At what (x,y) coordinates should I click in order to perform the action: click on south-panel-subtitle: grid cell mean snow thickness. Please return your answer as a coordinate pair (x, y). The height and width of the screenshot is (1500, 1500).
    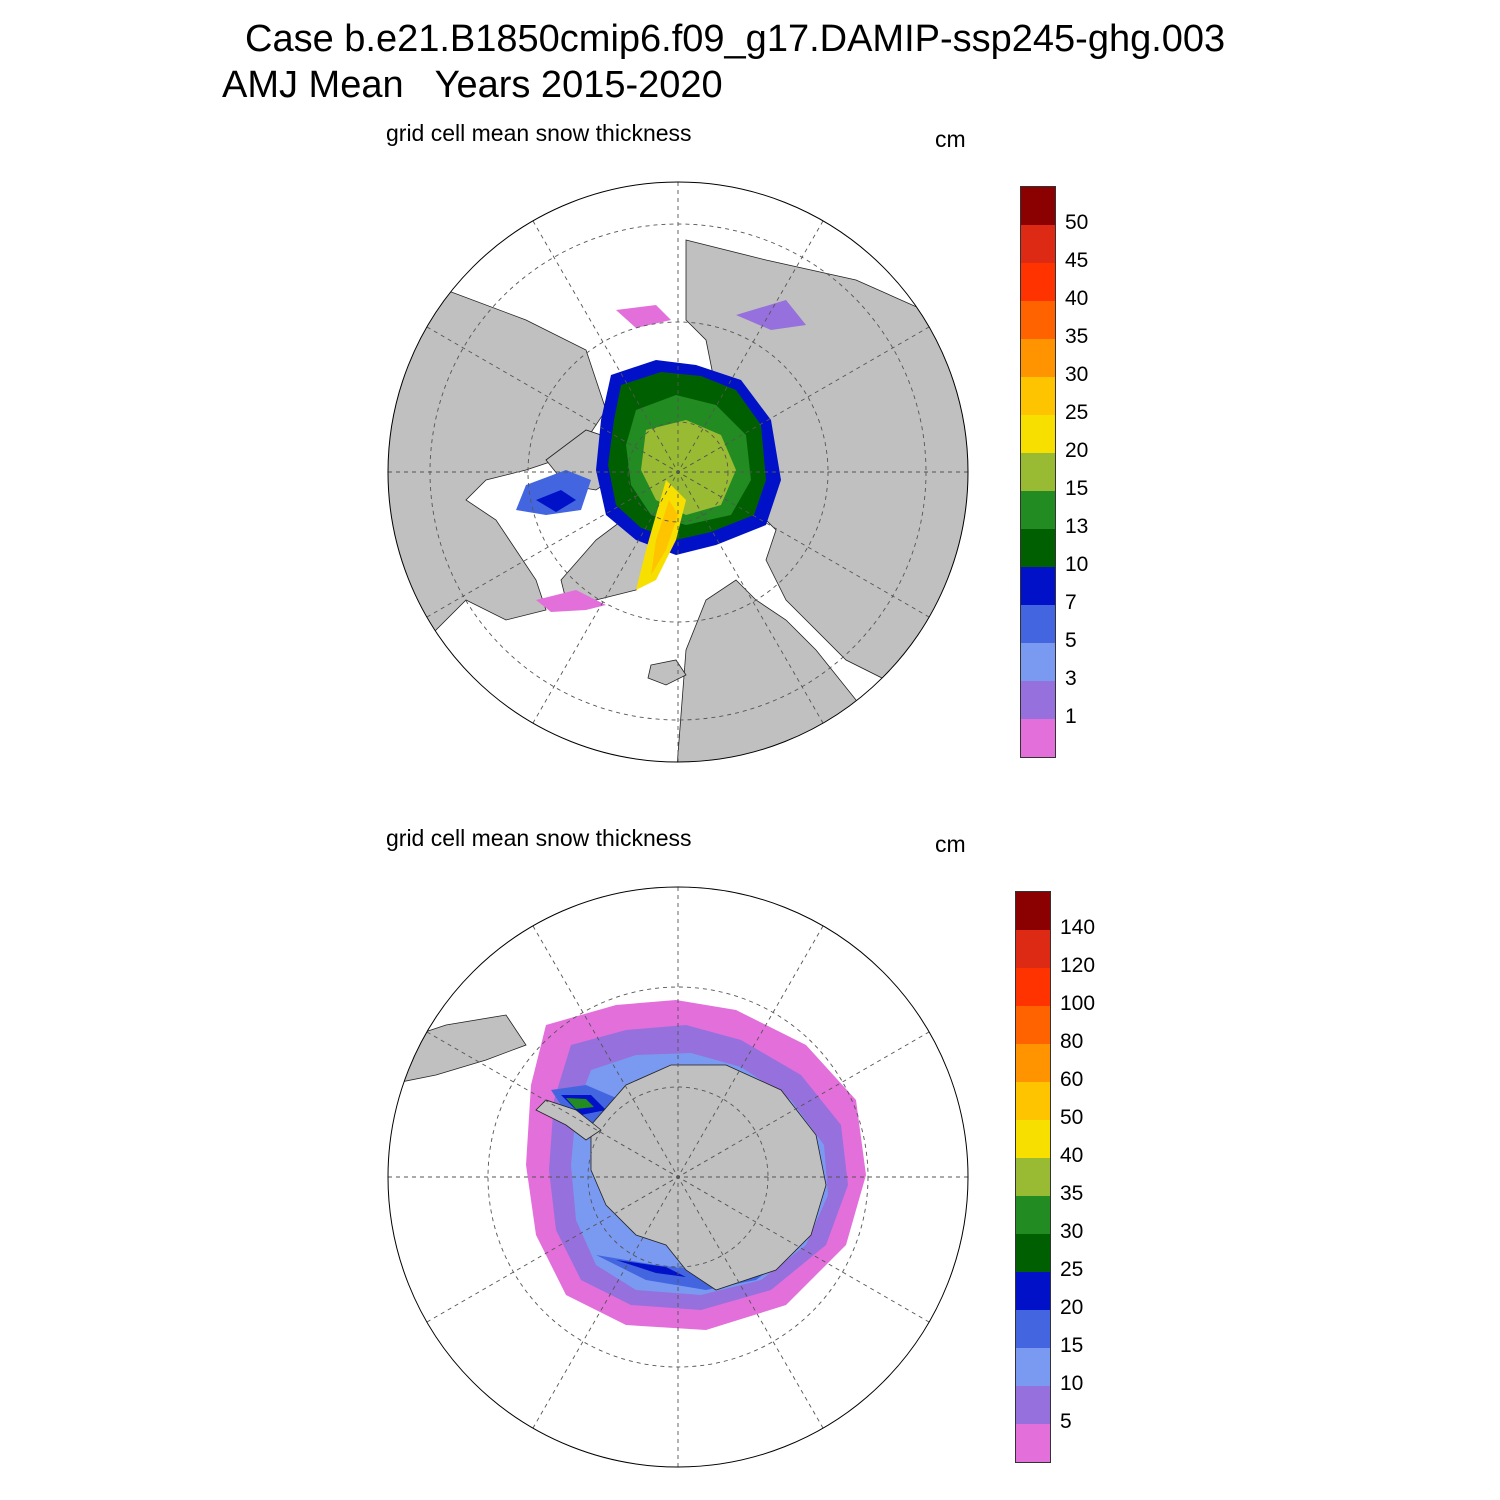
    Looking at the image, I should click on (539, 838).